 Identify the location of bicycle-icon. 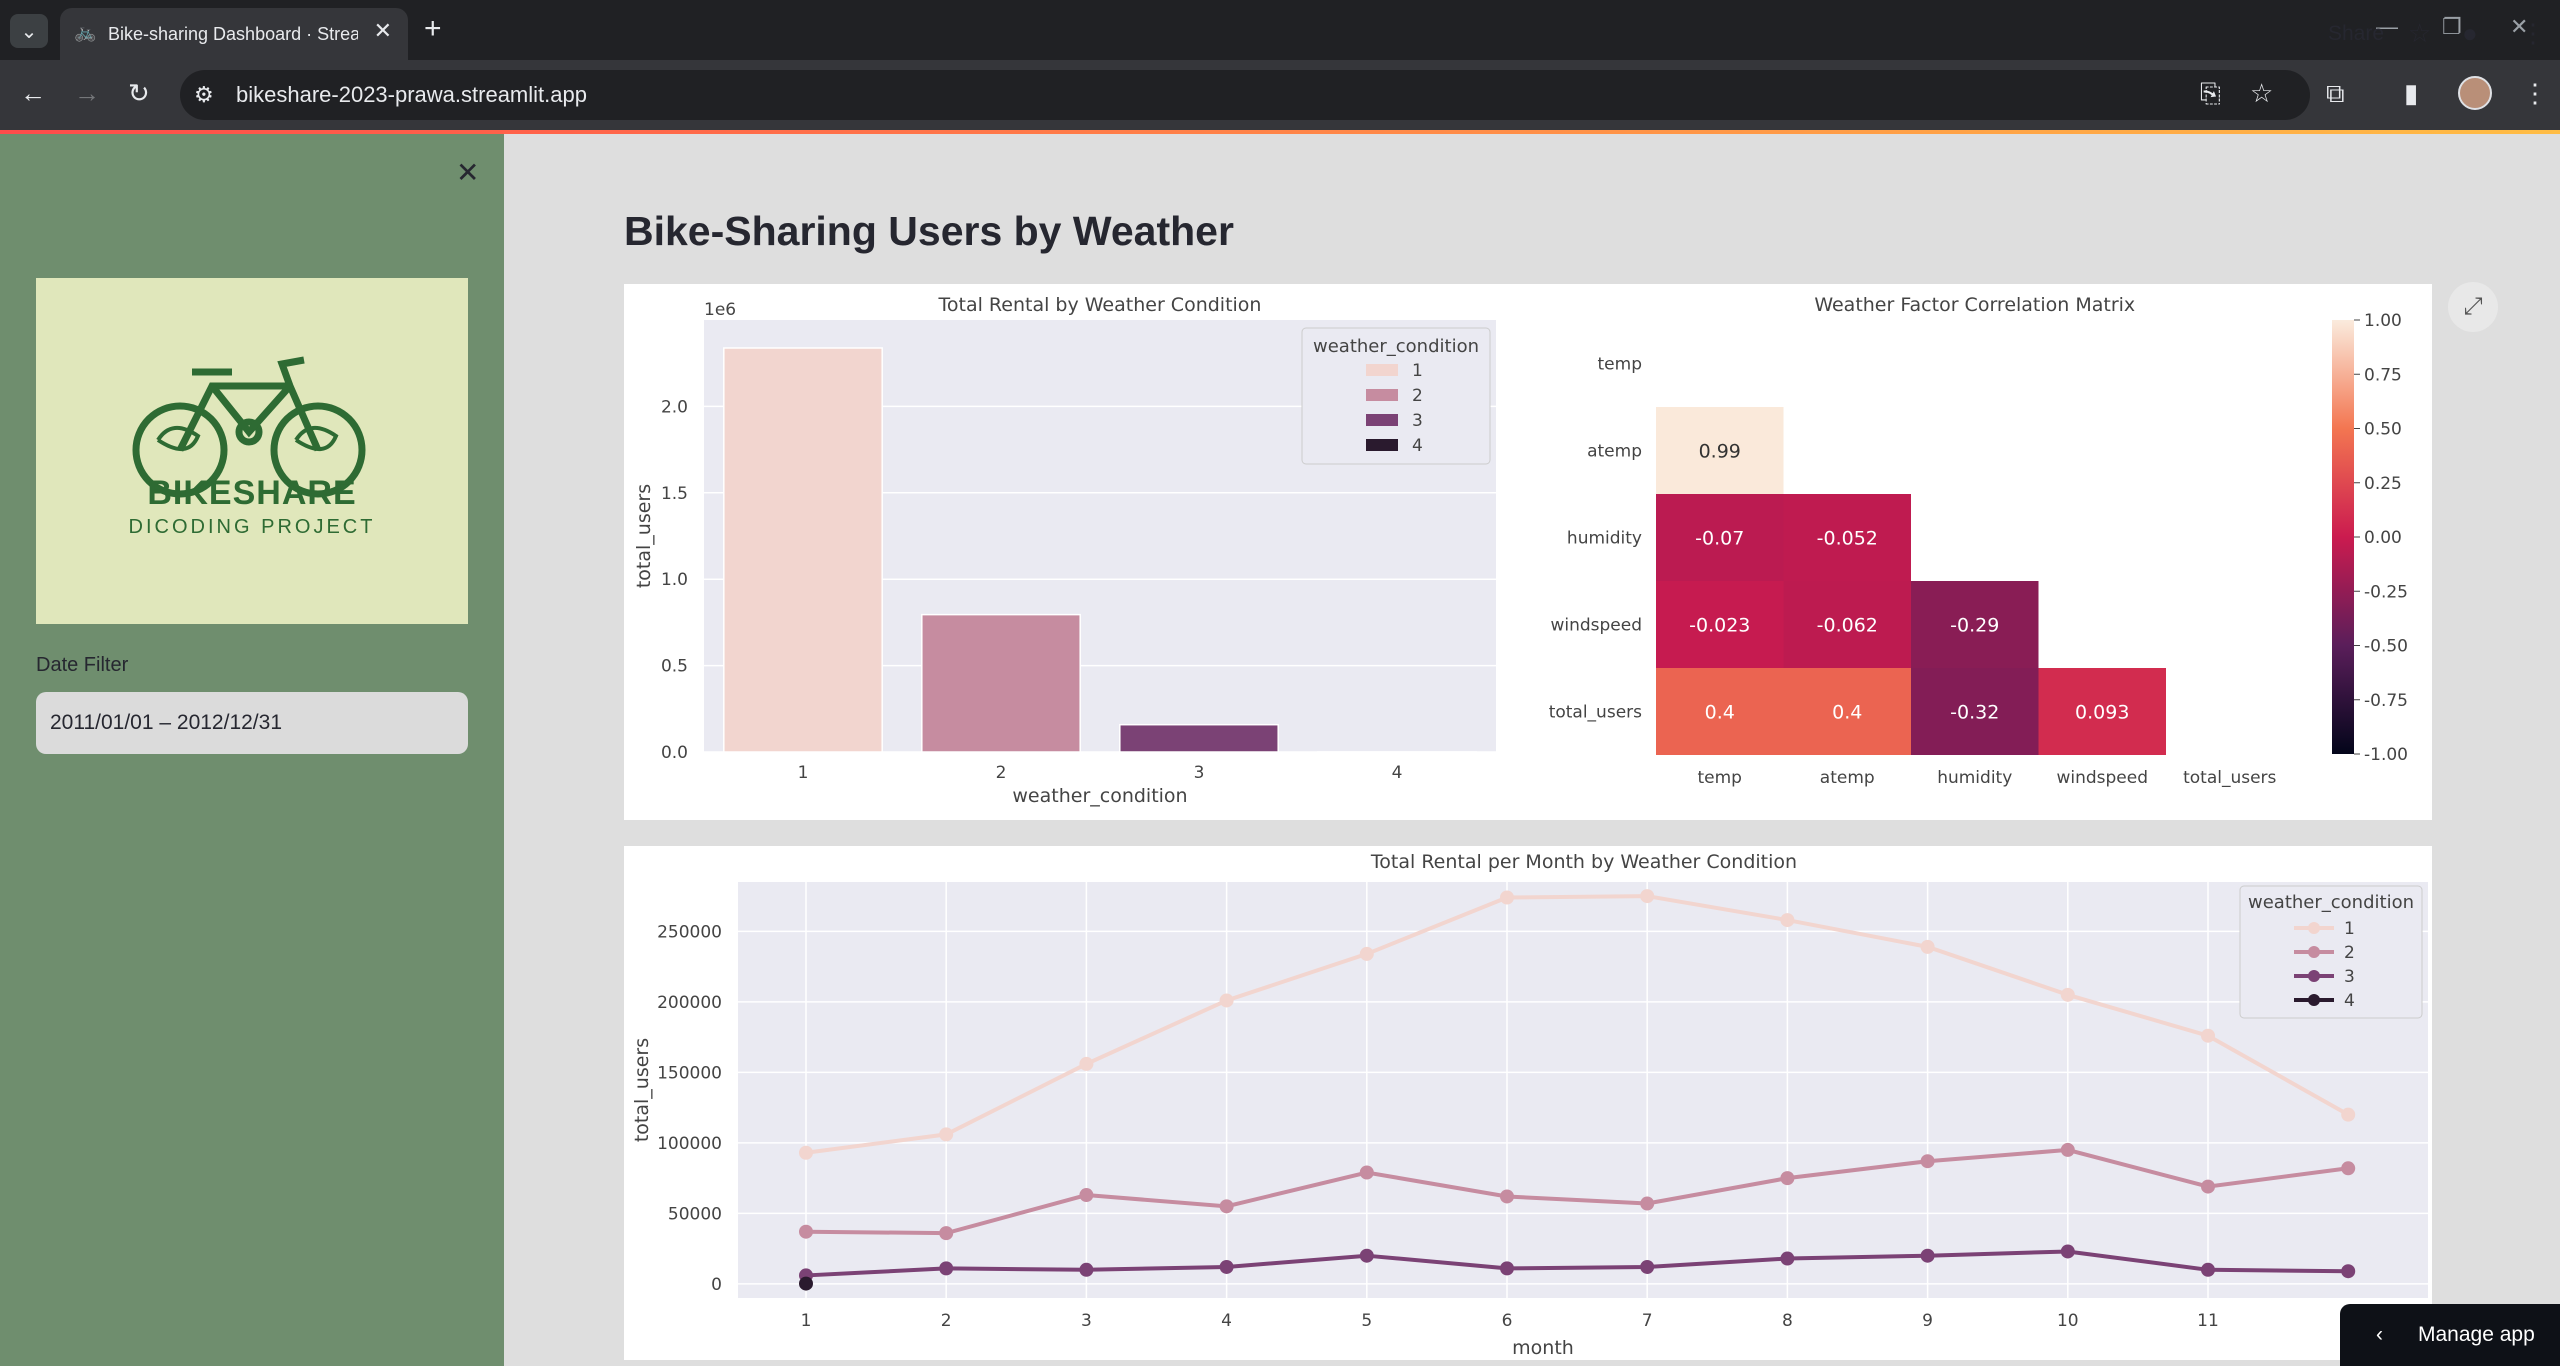
(249, 427).